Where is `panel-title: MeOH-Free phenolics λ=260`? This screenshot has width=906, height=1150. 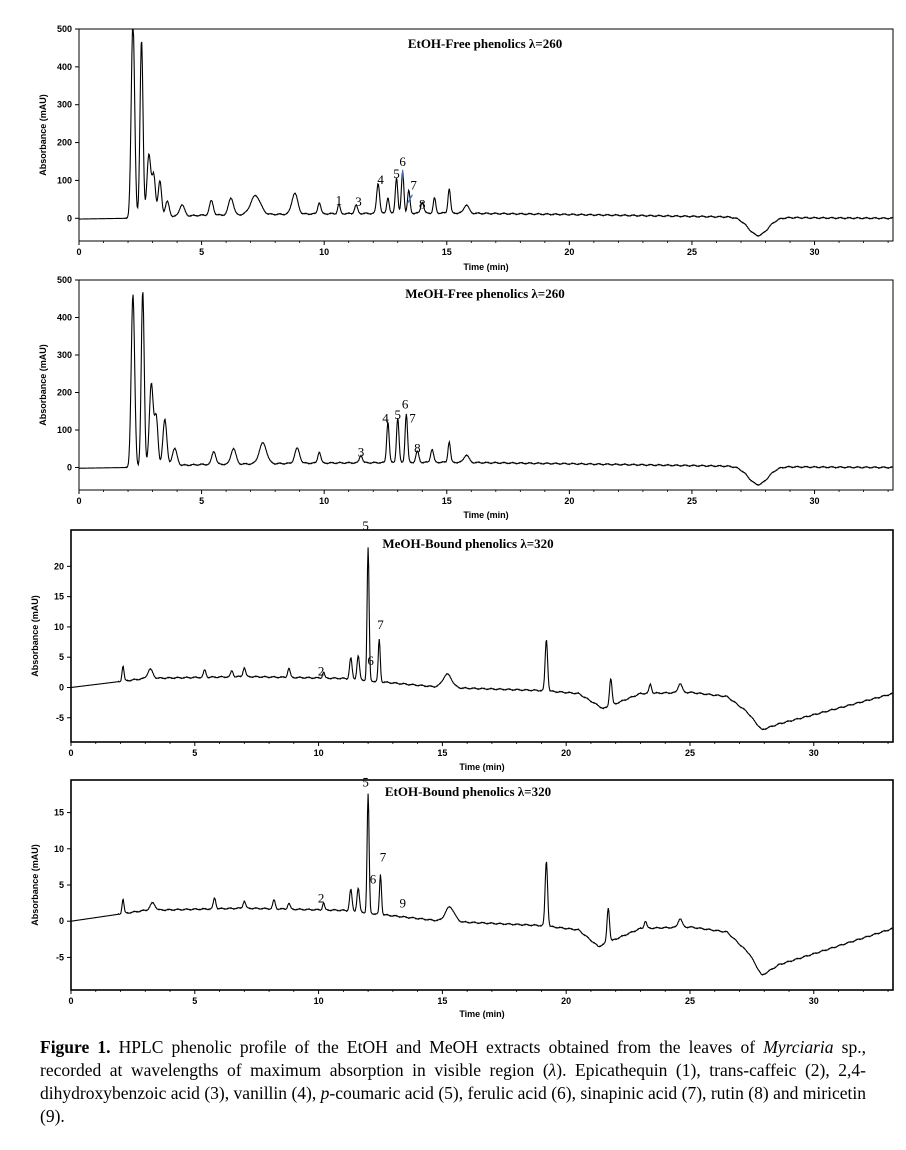 panel-title: MeOH-Free phenolics λ=260 is located at coordinates (484, 293).